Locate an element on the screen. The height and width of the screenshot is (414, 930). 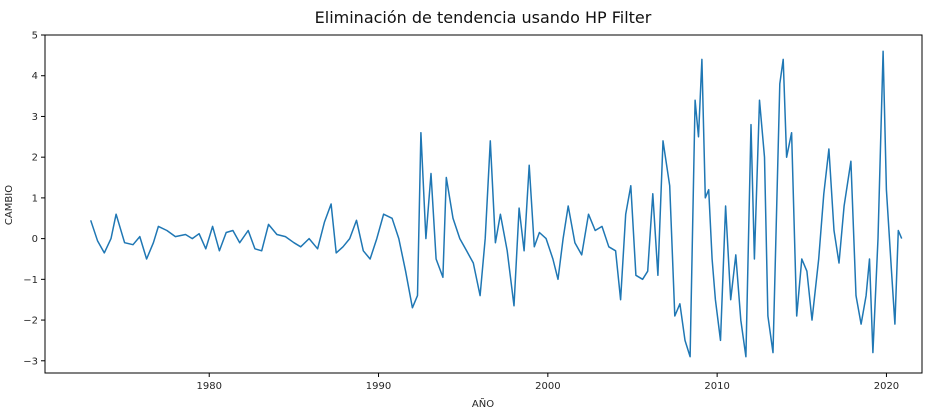
x-tick-label: 2010 is located at coordinates (716, 386).